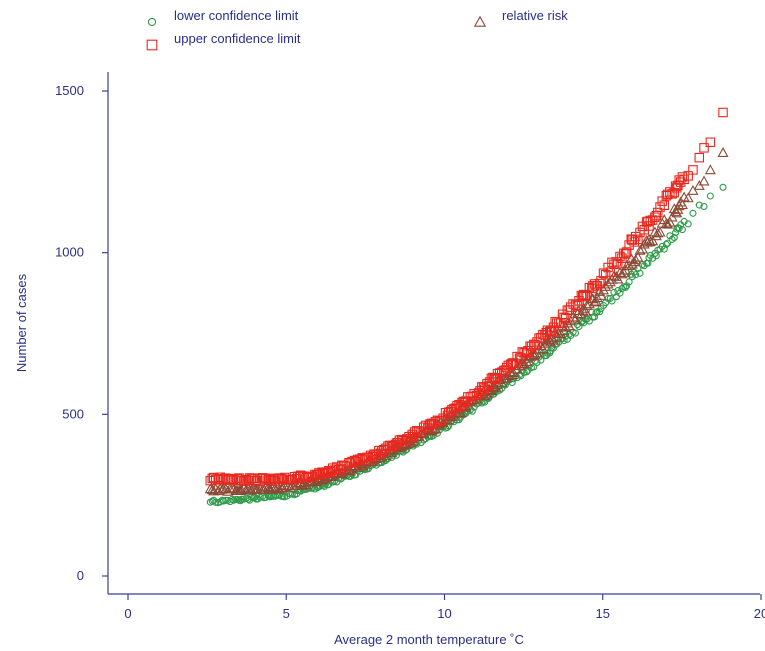 The image size is (765, 651). I want to click on legend-marker-circle, so click(152, 22).